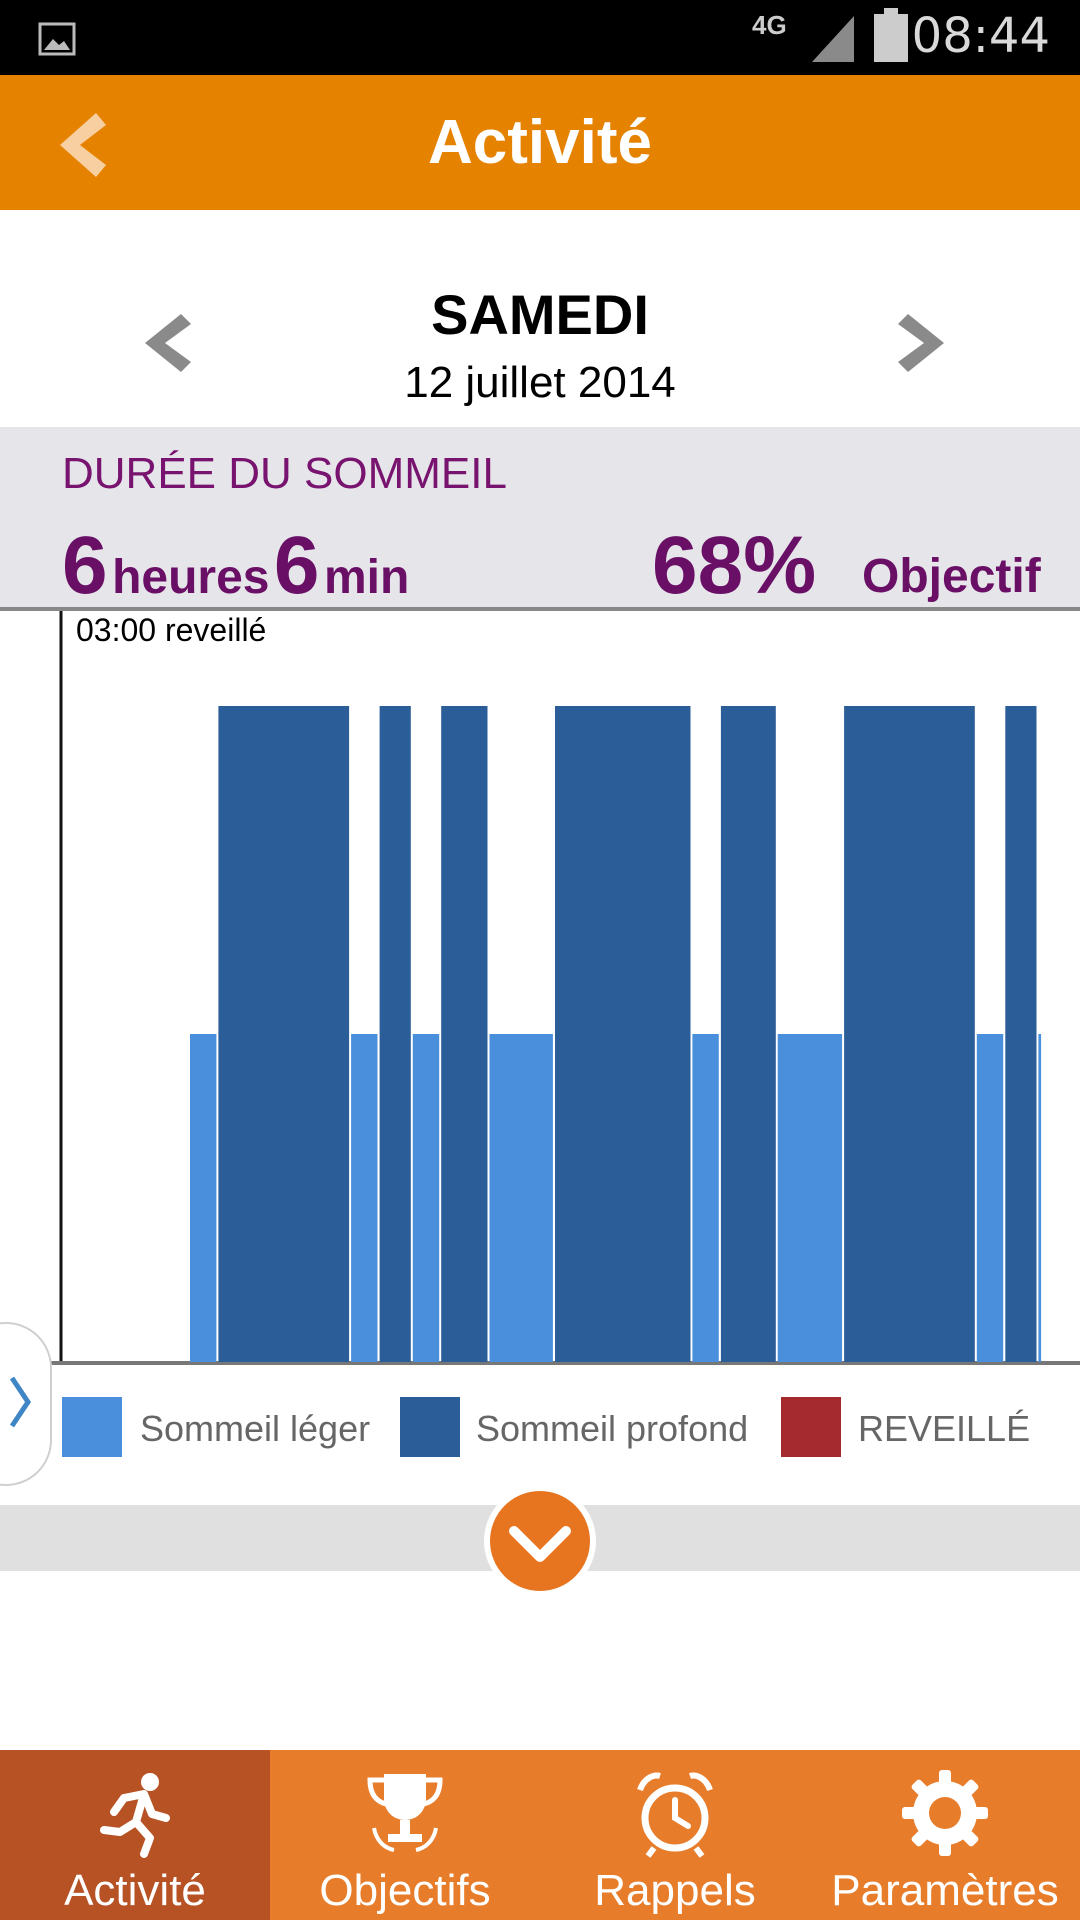 This screenshot has width=1080, height=1920. What do you see at coordinates (57, 39) in the screenshot?
I see `image-icon` at bounding box center [57, 39].